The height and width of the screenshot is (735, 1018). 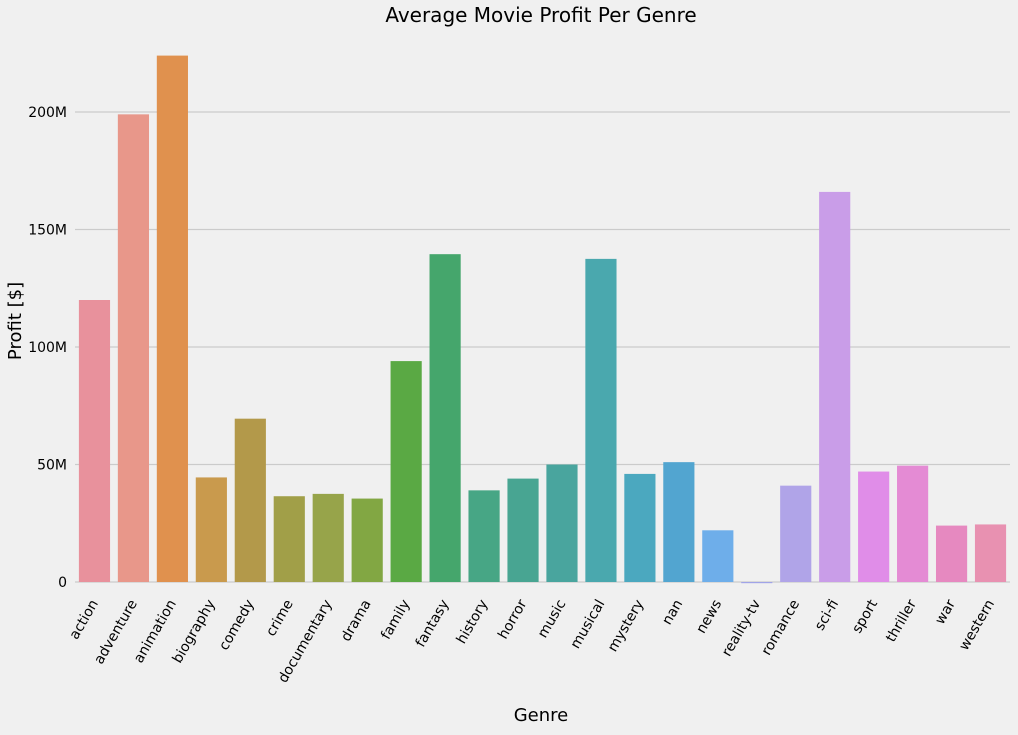 What do you see at coordinates (356, 620) in the screenshot?
I see `x-tick-label: drama` at bounding box center [356, 620].